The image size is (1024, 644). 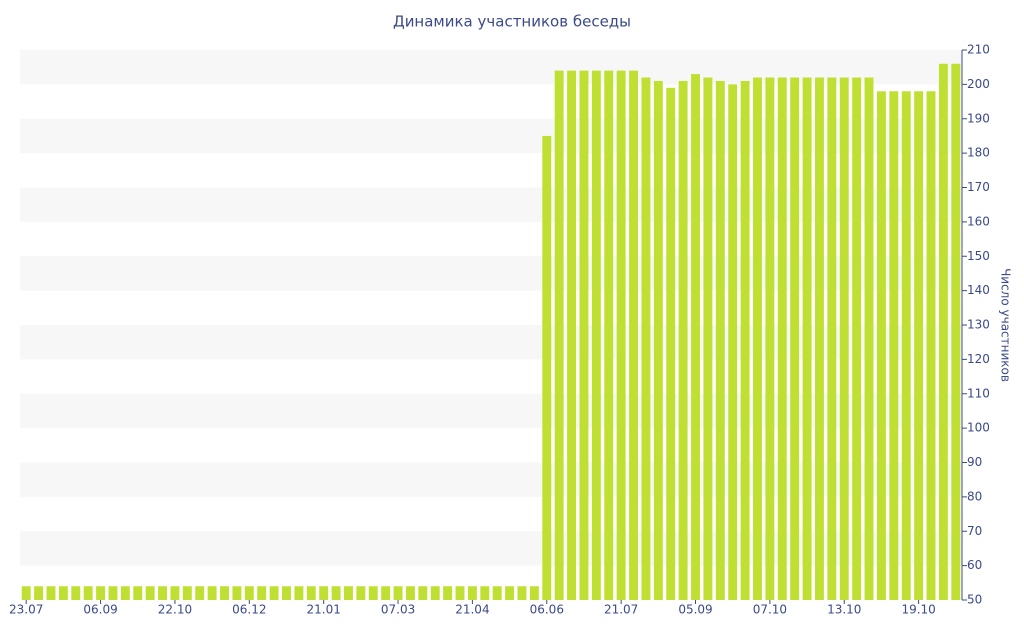 What do you see at coordinates (978, 187) in the screenshot?
I see `y-tick-label: 170` at bounding box center [978, 187].